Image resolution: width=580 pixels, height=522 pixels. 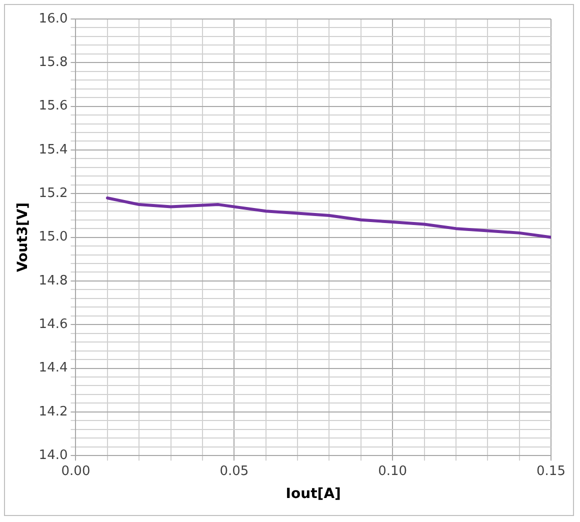 I want to click on y-tick-label: 14.0, so click(x=53, y=455).